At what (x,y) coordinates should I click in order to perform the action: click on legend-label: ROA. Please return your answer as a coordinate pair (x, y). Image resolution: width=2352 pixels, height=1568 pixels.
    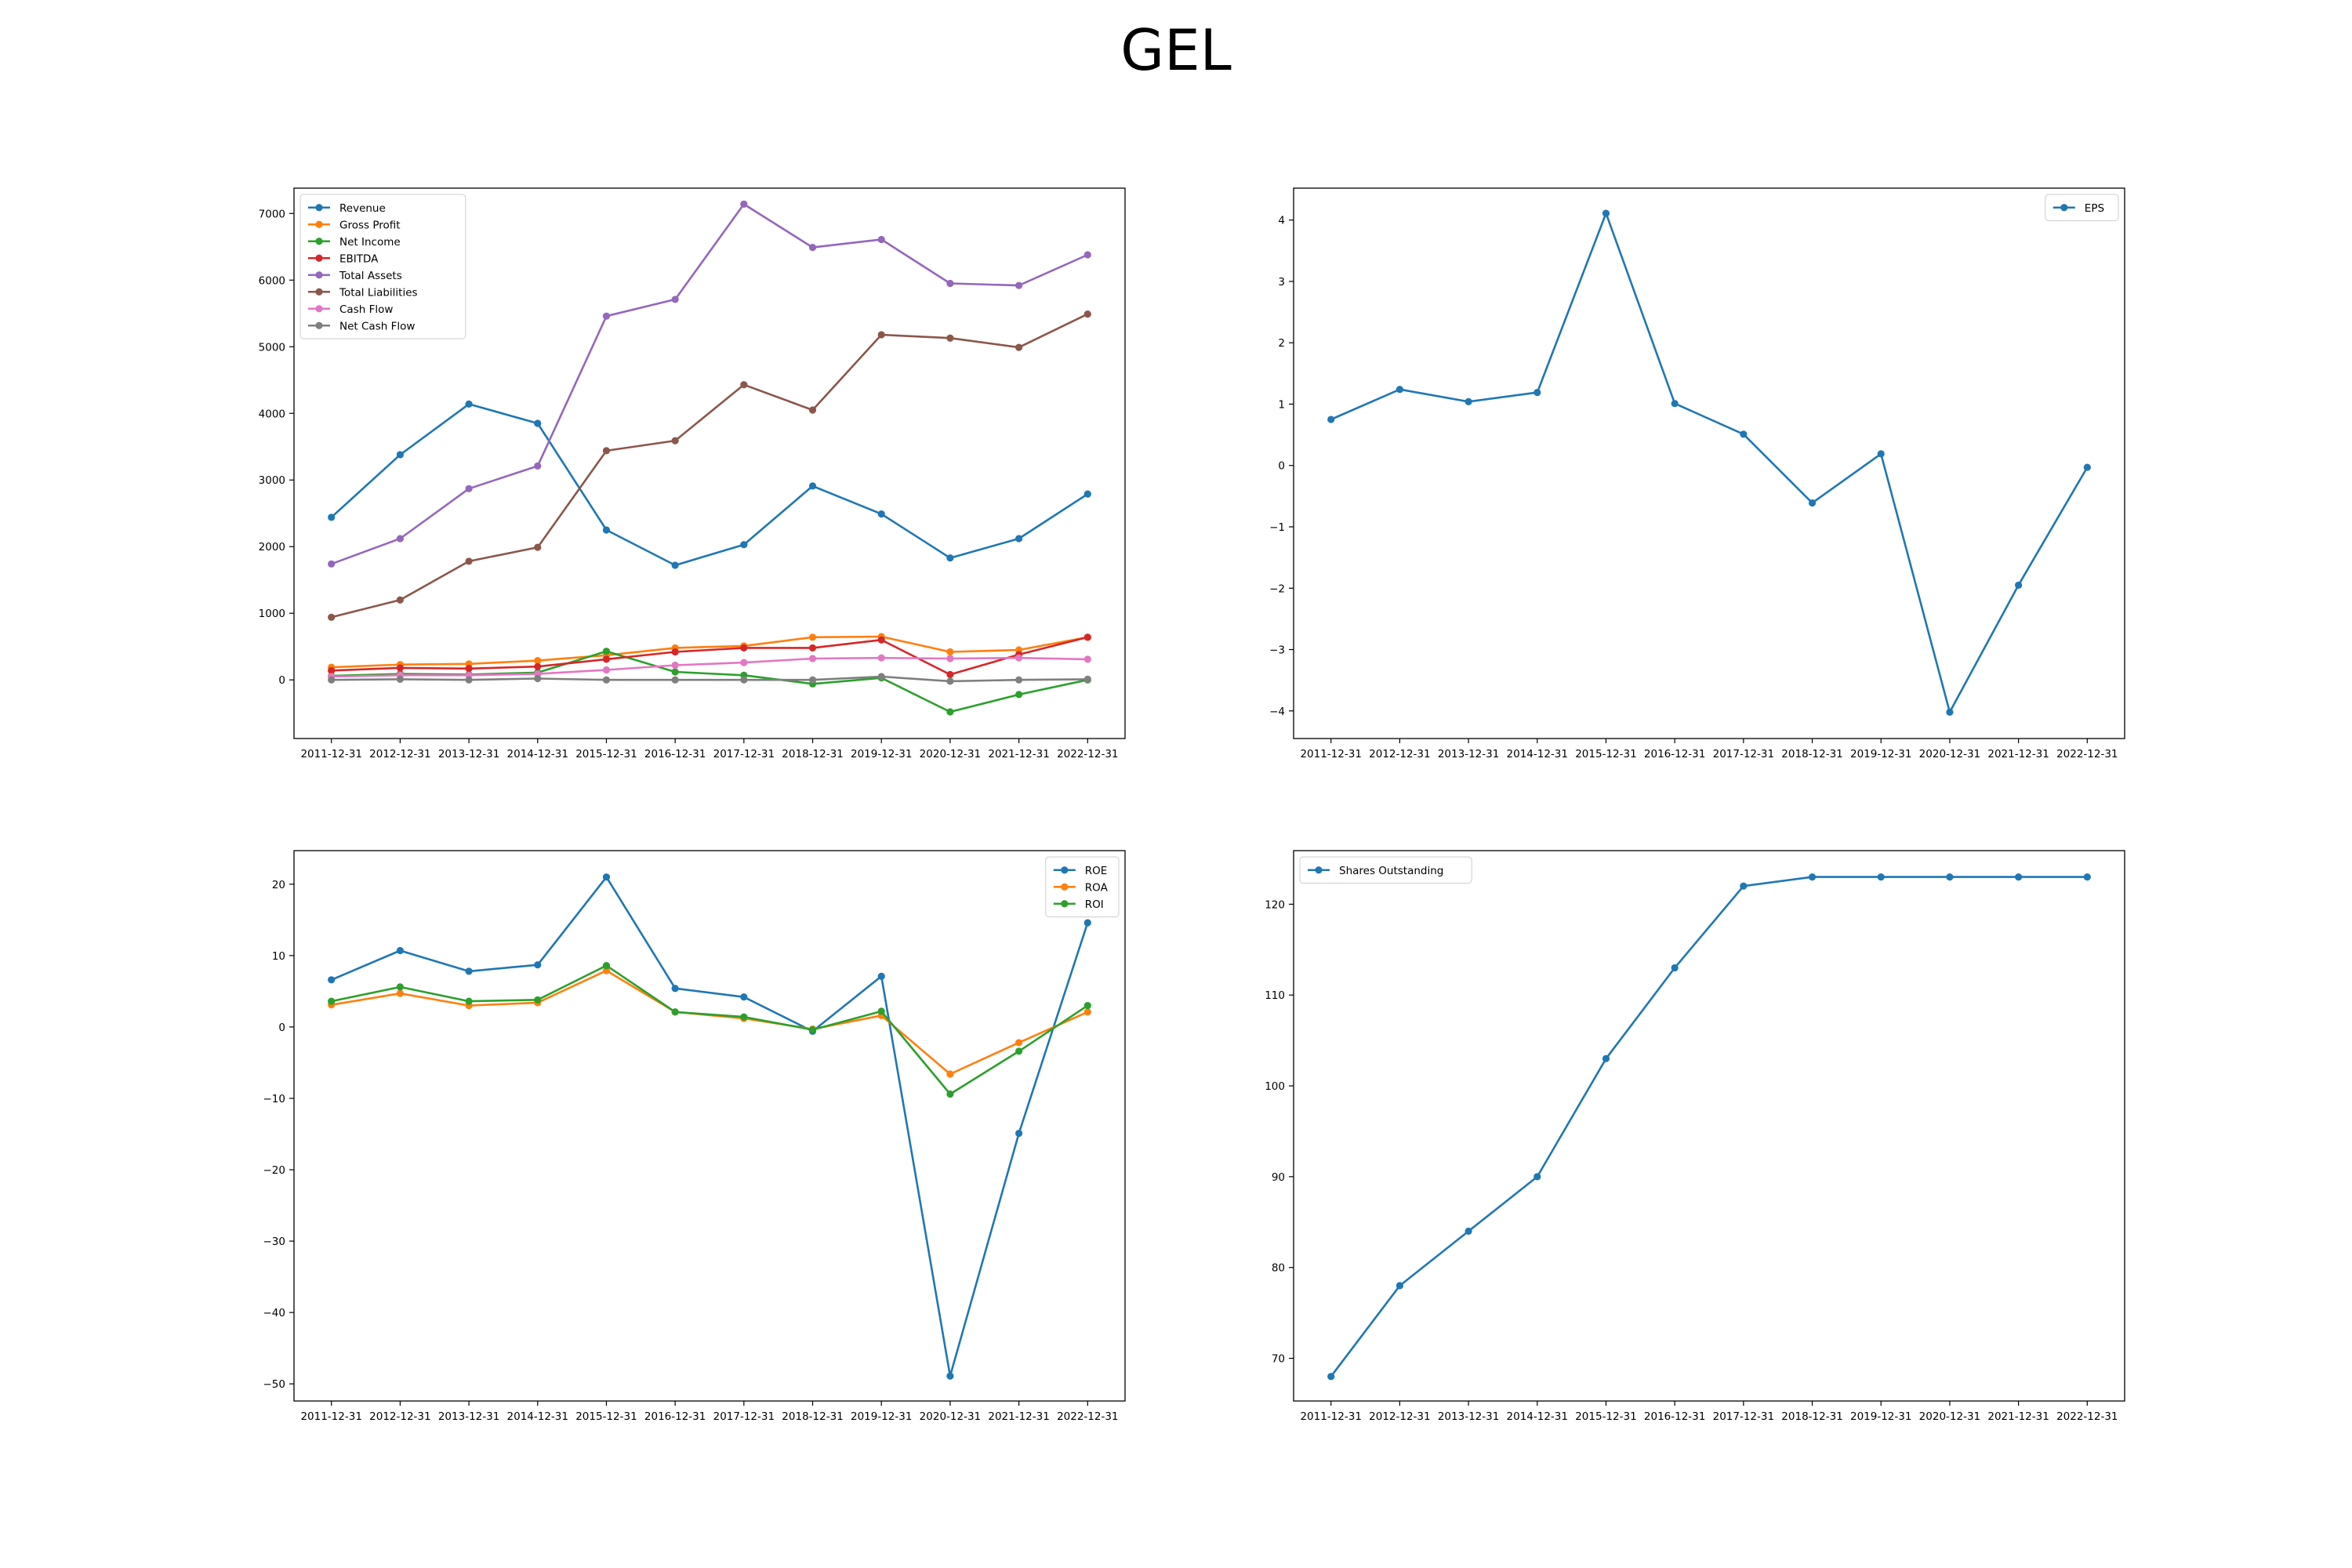
    Looking at the image, I should click on (1097, 887).